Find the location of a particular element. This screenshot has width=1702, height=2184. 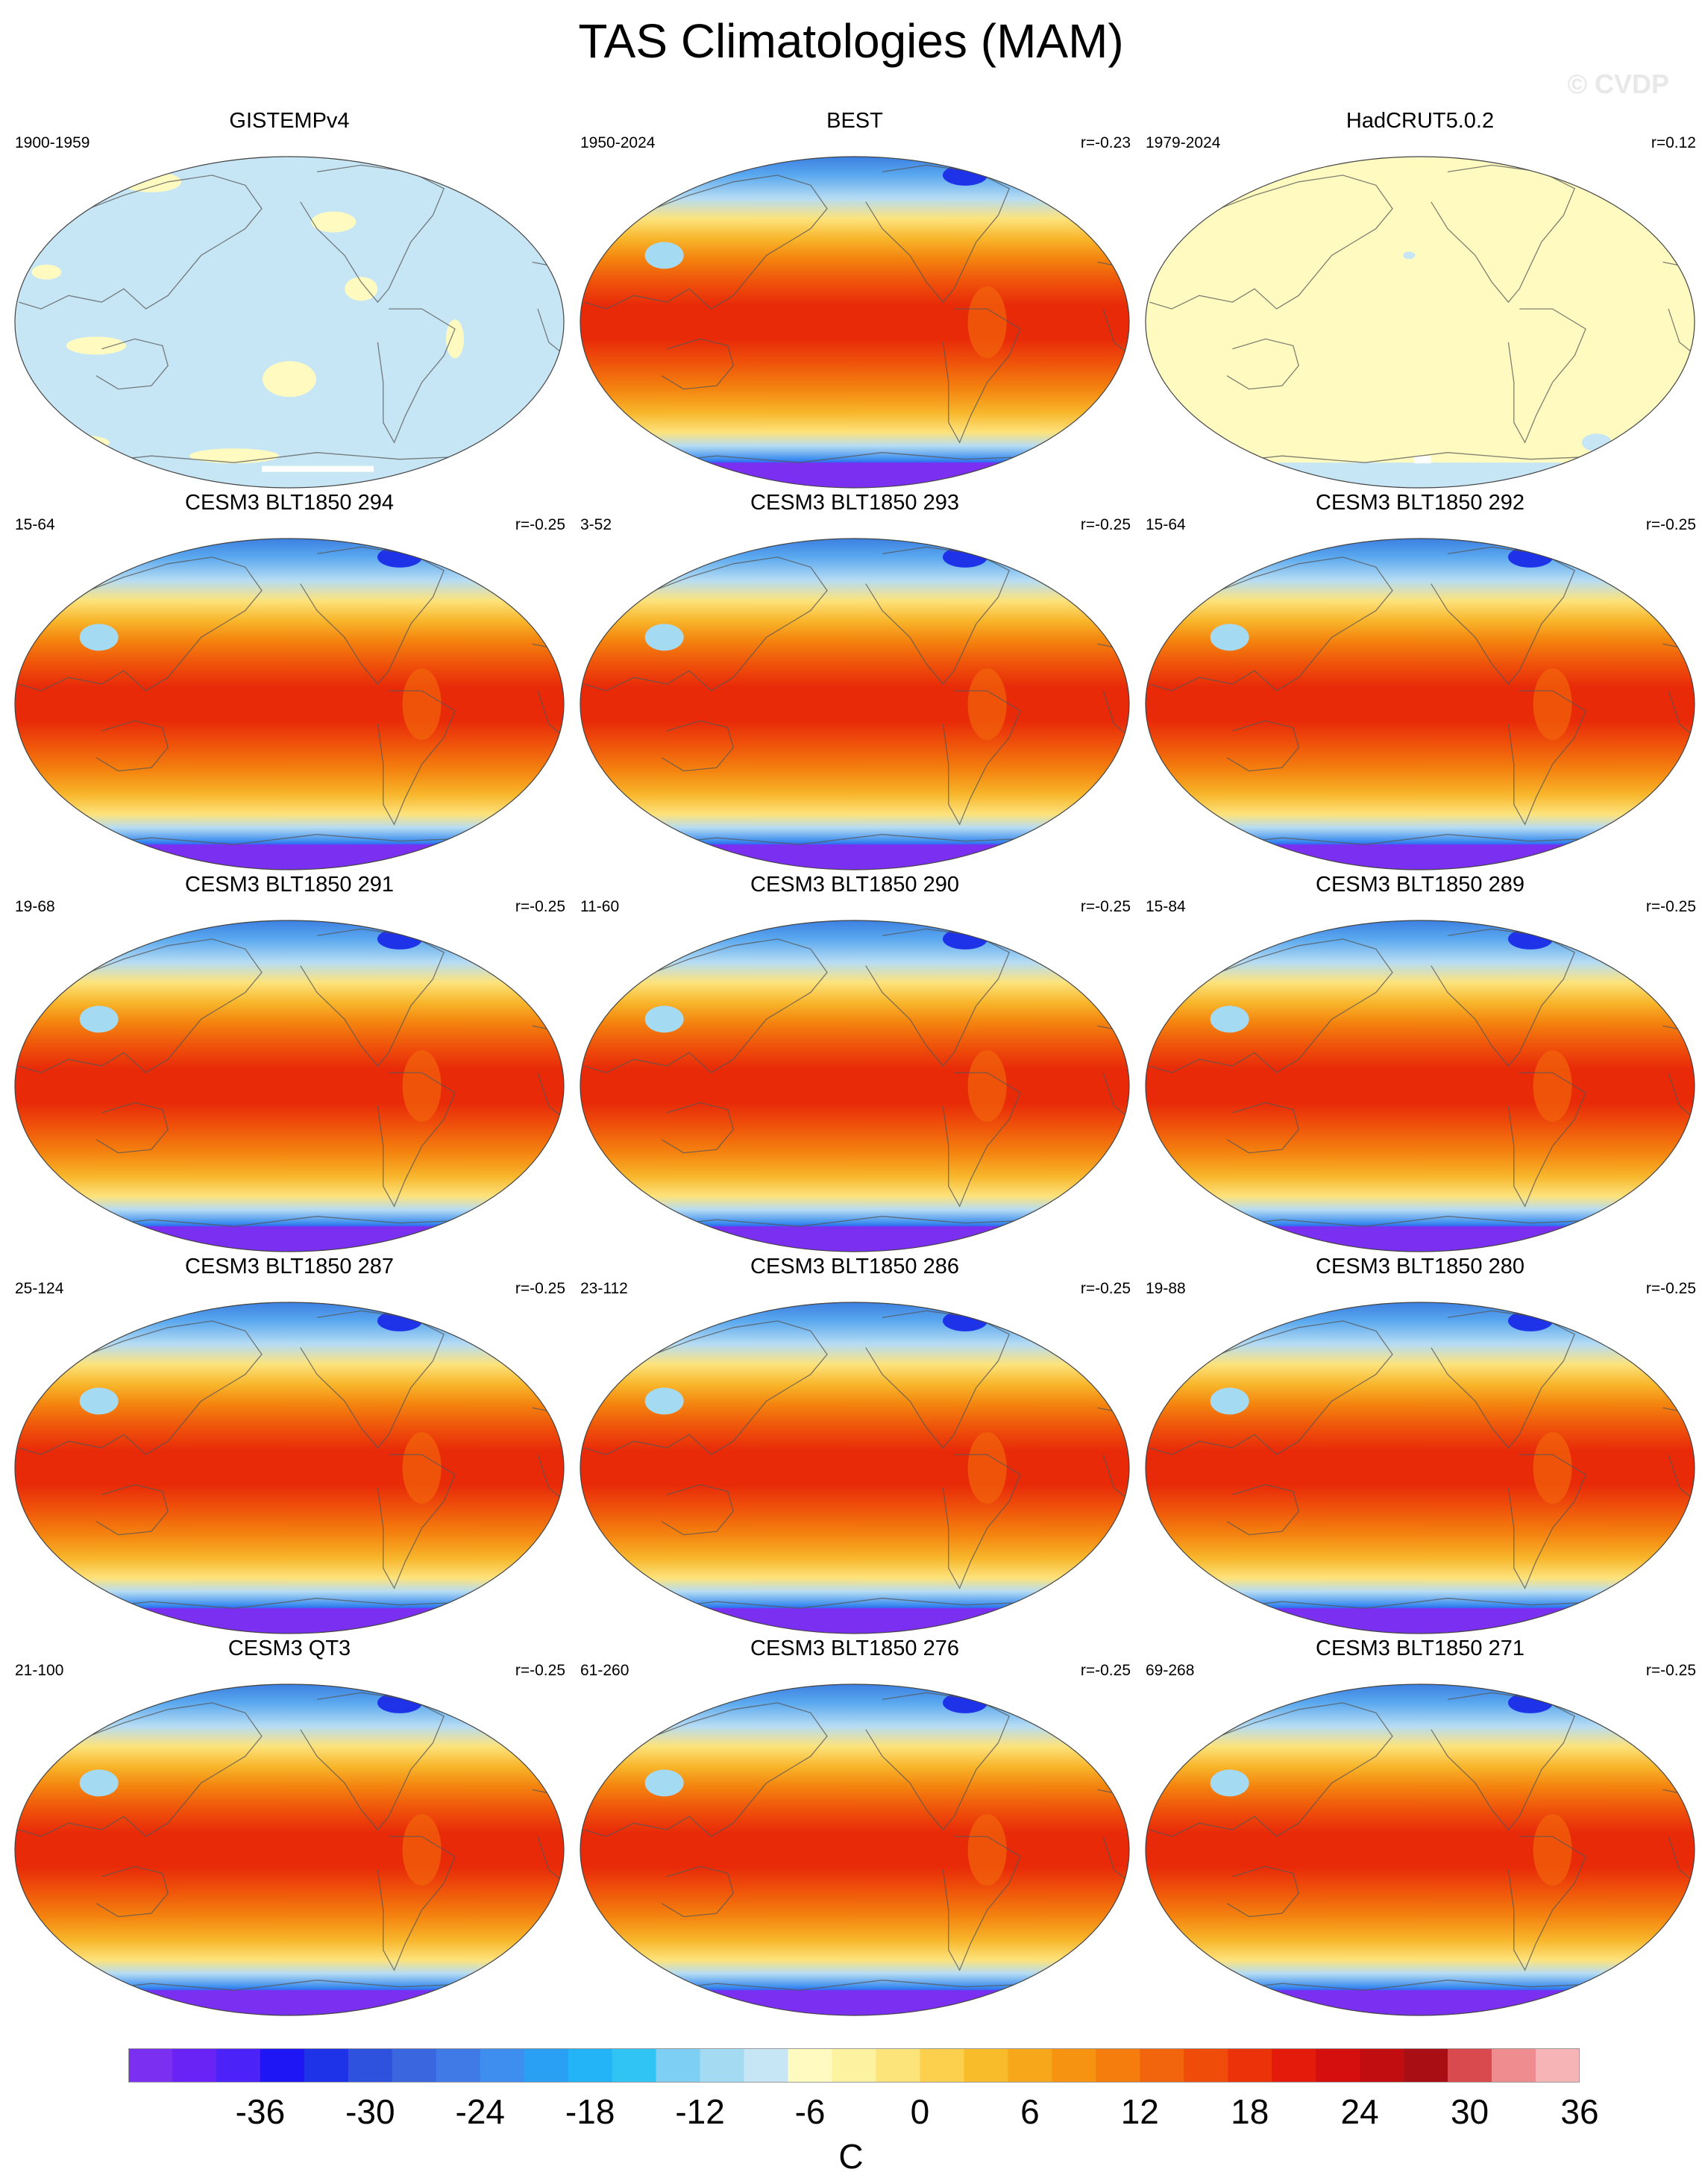

panel-title: CESM3 BLT1850 276 is located at coordinates (855, 1648).